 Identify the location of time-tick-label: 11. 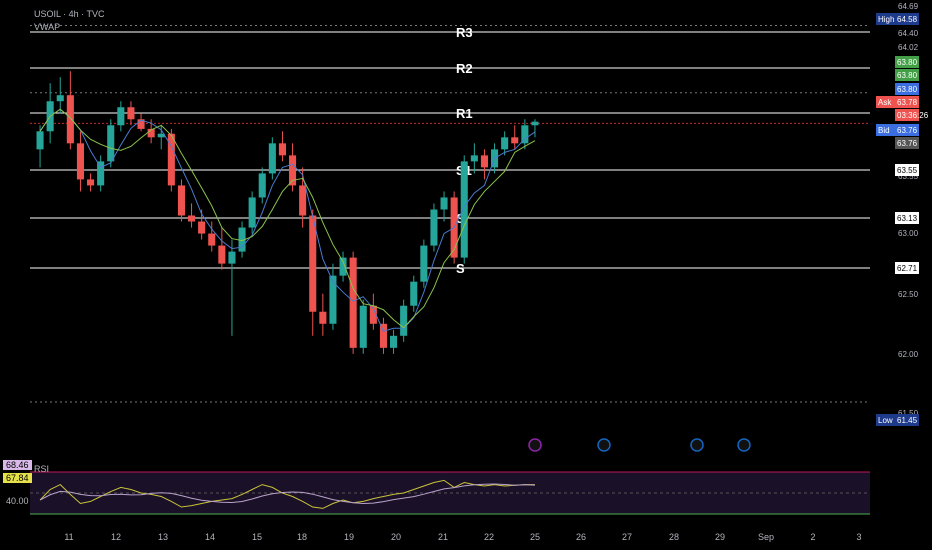
(68, 537).